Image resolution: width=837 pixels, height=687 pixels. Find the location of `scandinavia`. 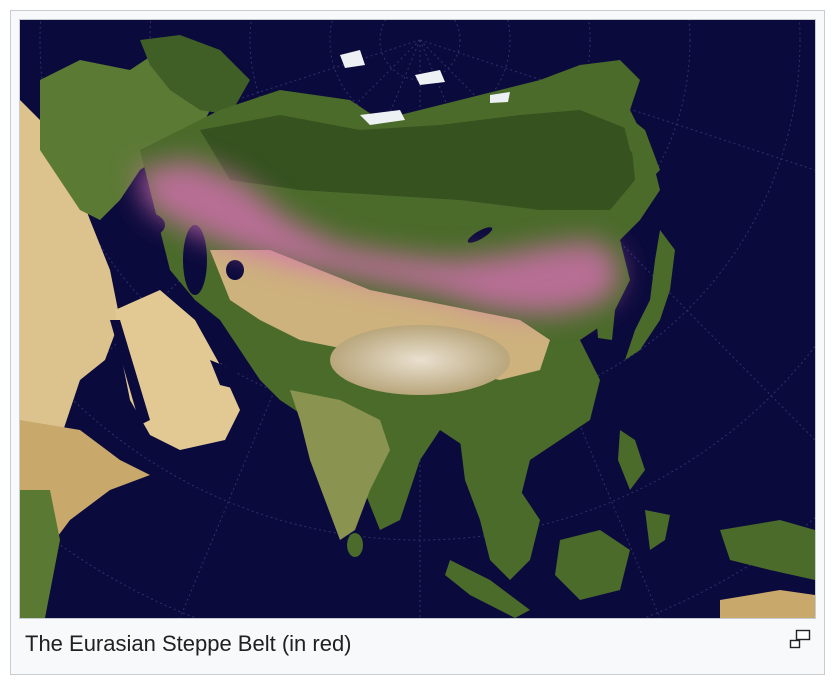

scandinavia is located at coordinates (195, 75).